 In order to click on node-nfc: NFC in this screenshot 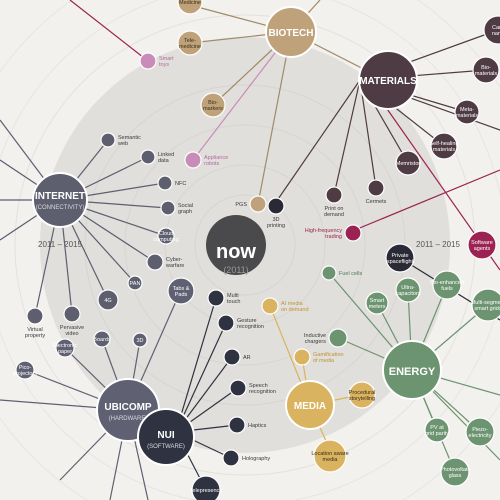, I will do `click(171, 183)`.